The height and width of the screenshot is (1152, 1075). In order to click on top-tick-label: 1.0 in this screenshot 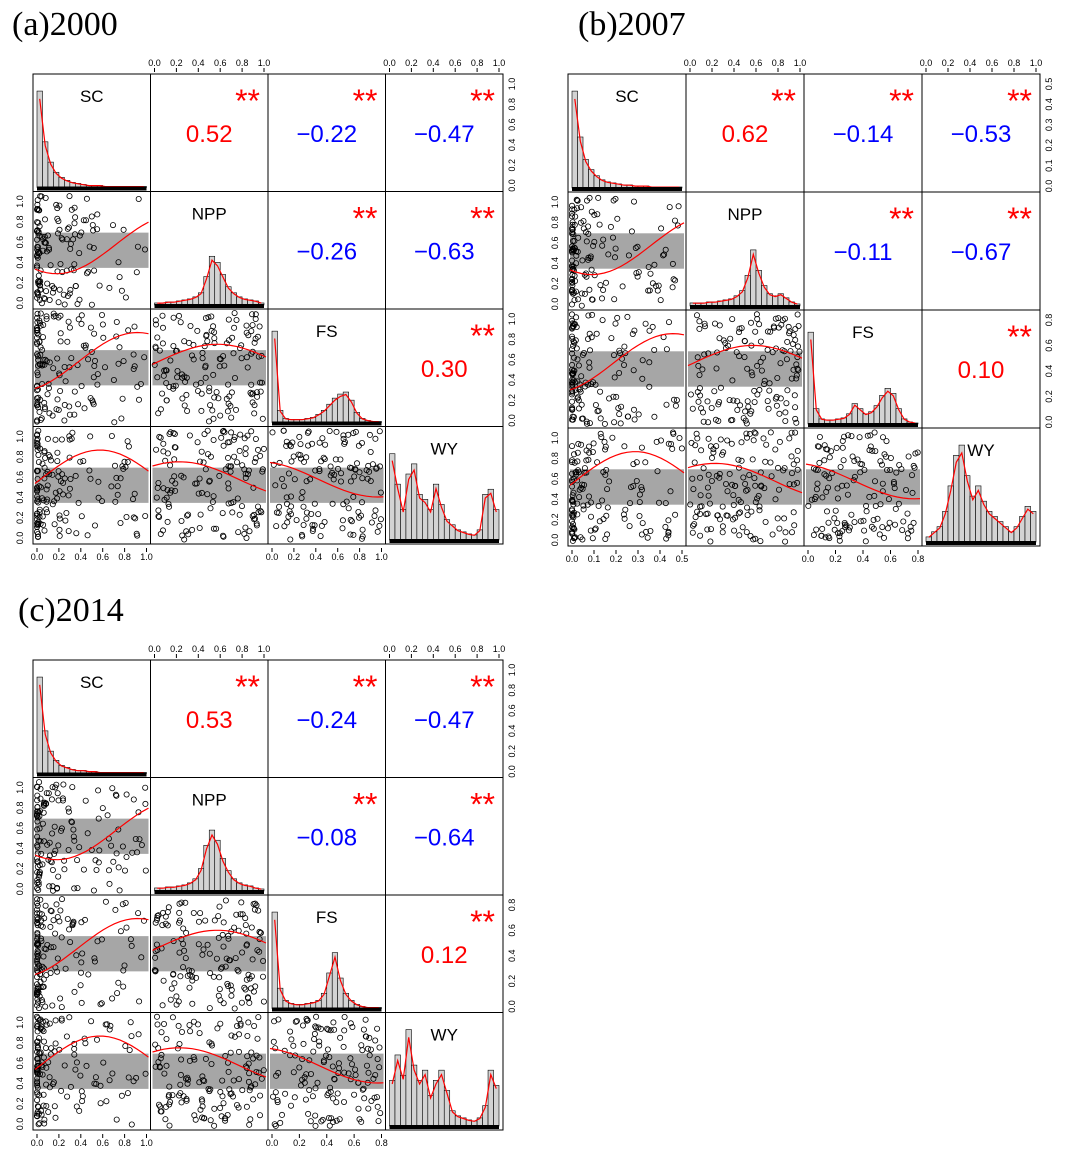, I will do `click(264, 63)`.